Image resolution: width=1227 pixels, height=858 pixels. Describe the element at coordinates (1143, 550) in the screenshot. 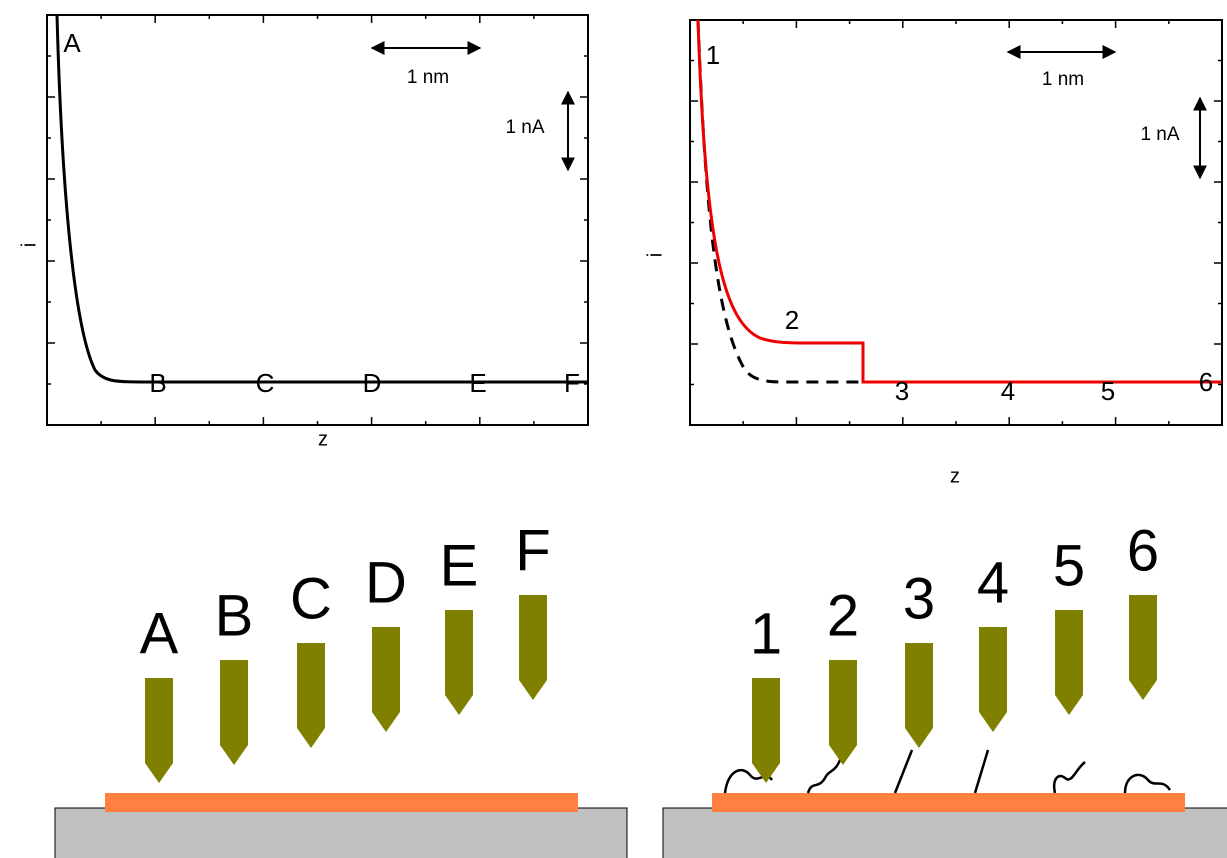

I see `tip-label: 6` at that location.